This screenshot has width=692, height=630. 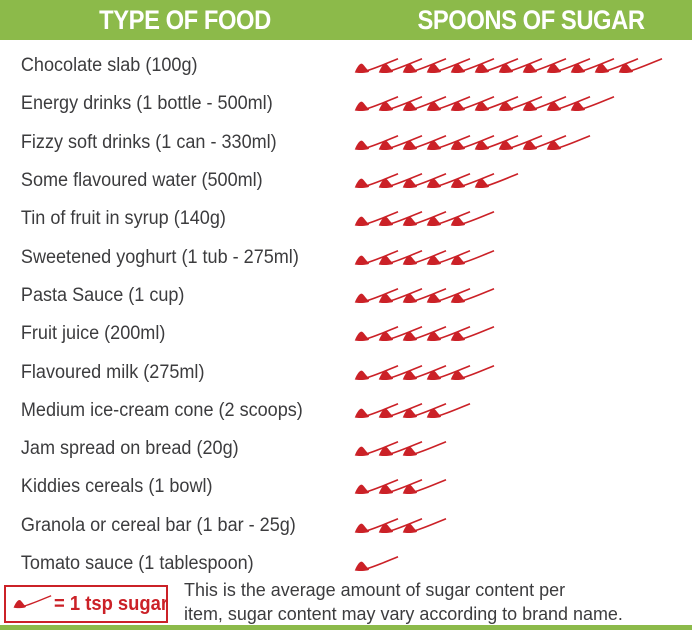 What do you see at coordinates (346, 219) in the screenshot?
I see `table-row: Tin of fruit in syrup (140g)` at bounding box center [346, 219].